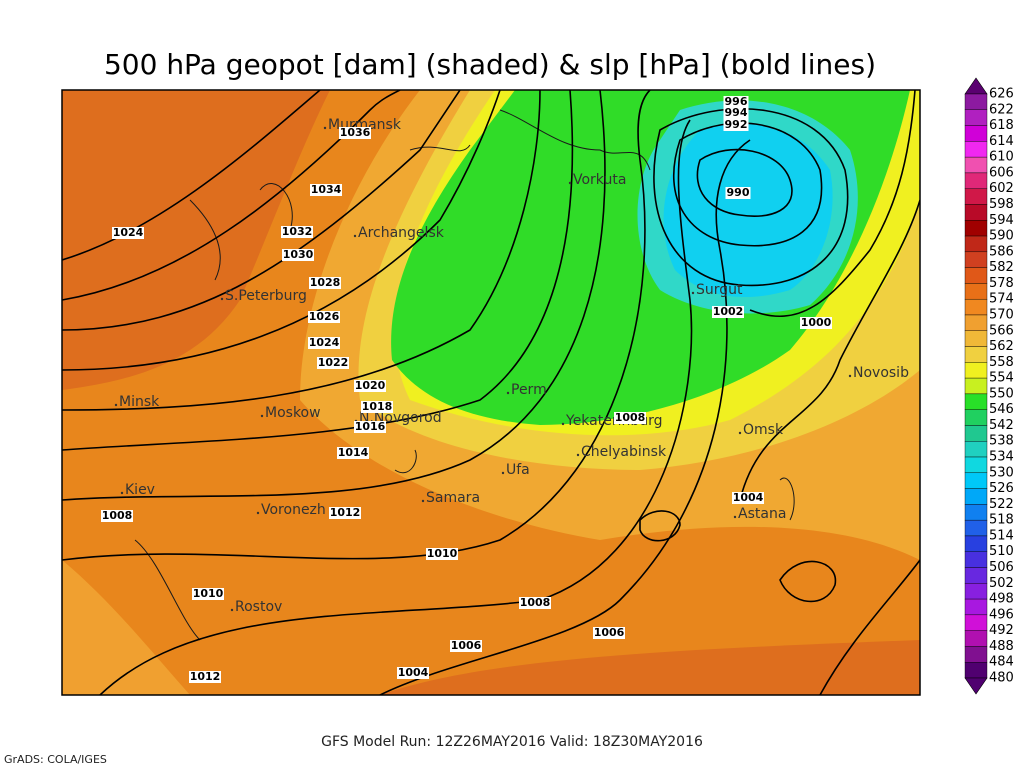  I want to click on colorbar-label: 522, so click(1001, 504).